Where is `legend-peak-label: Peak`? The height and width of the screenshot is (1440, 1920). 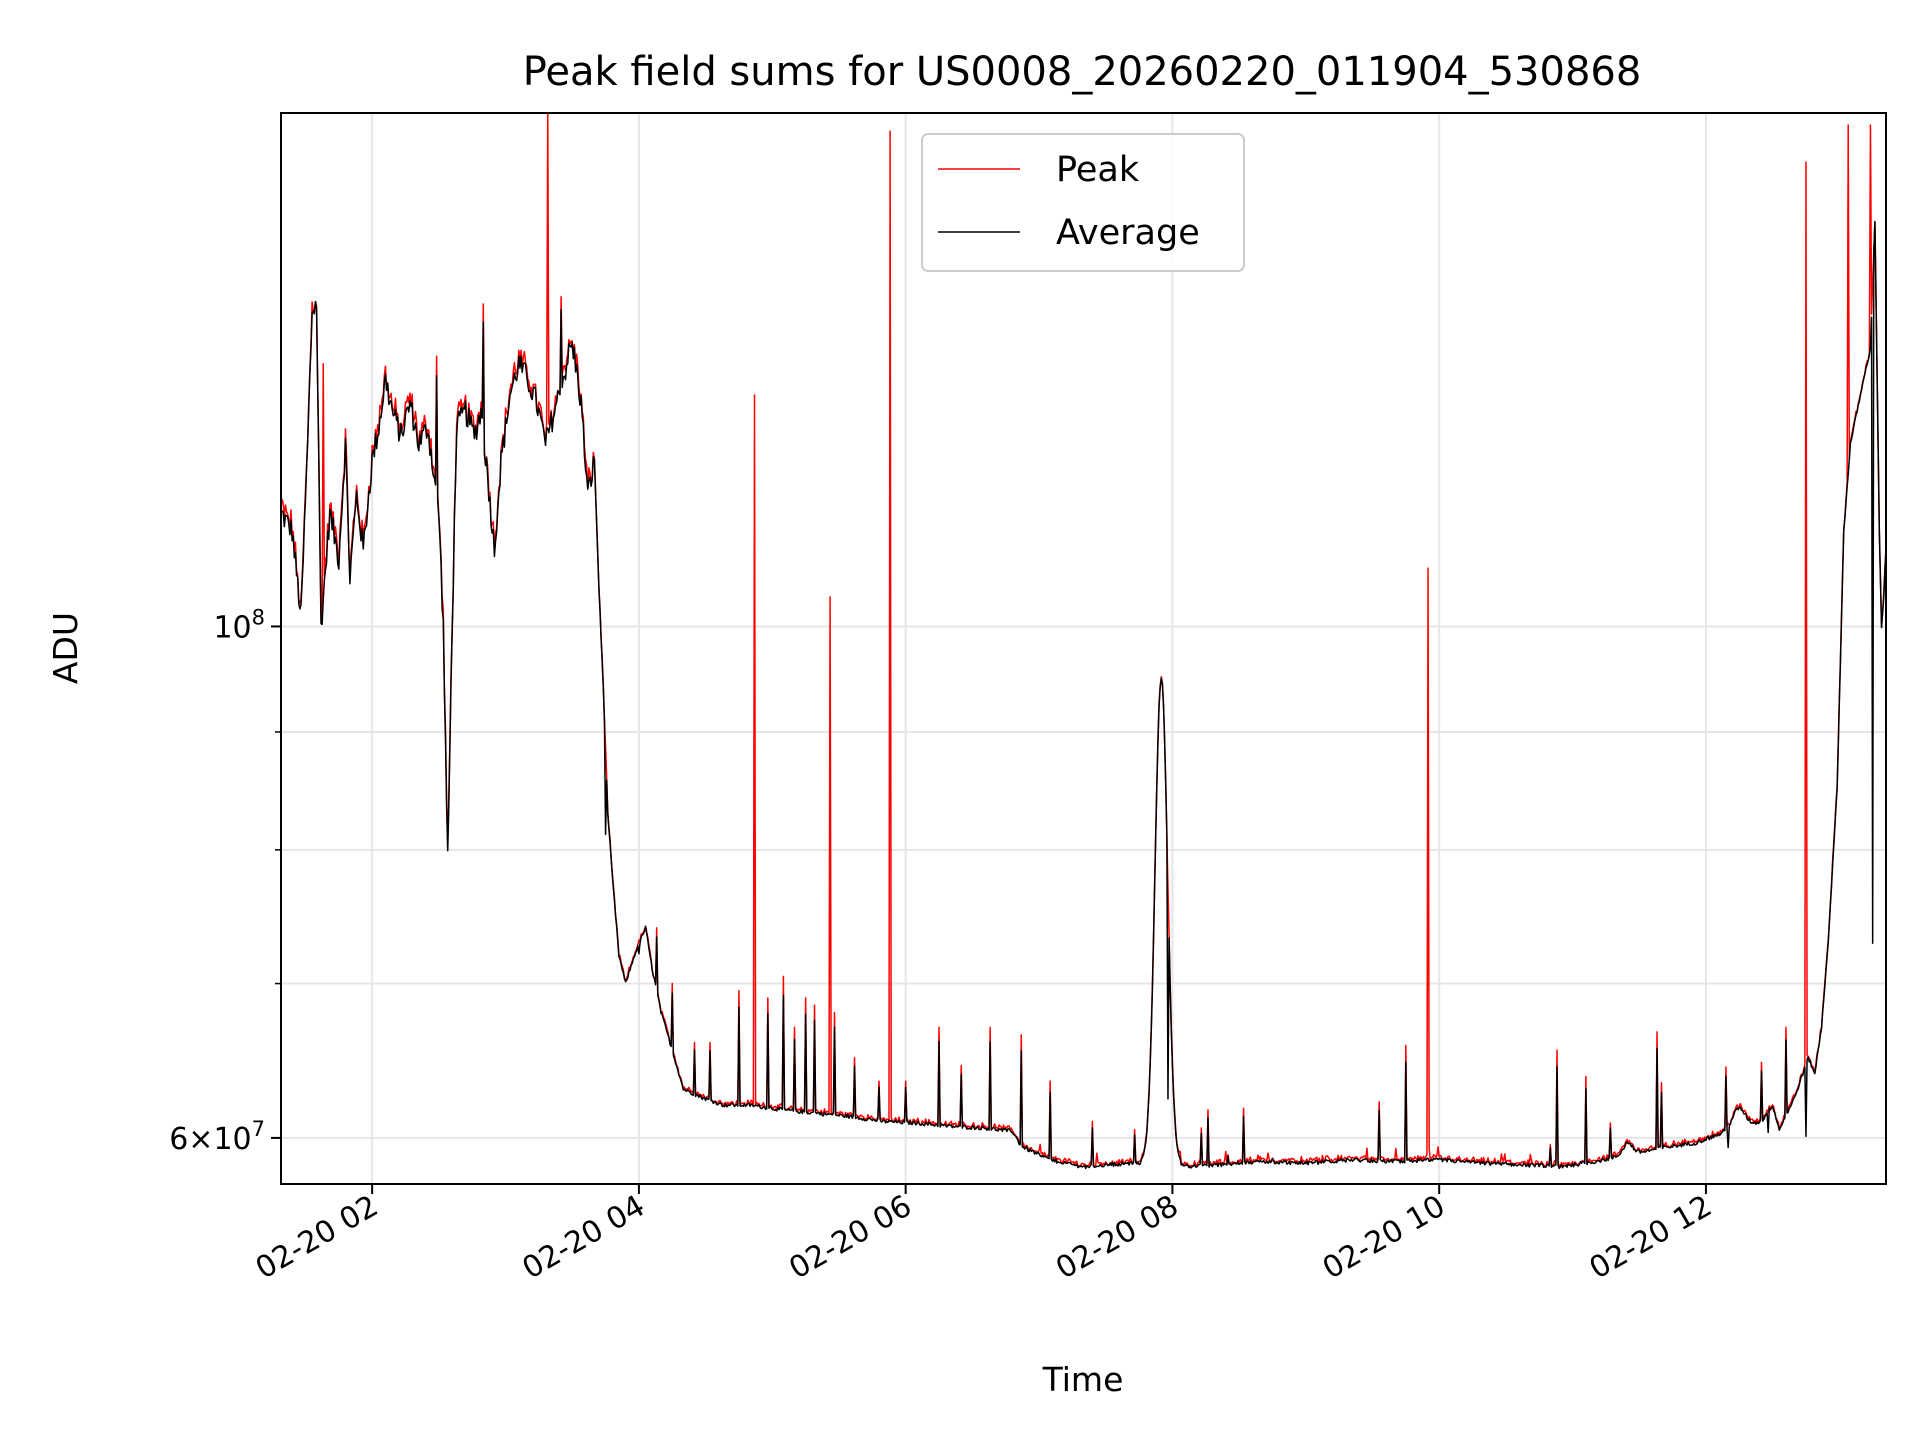
legend-peak-label: Peak is located at coordinates (1098, 170).